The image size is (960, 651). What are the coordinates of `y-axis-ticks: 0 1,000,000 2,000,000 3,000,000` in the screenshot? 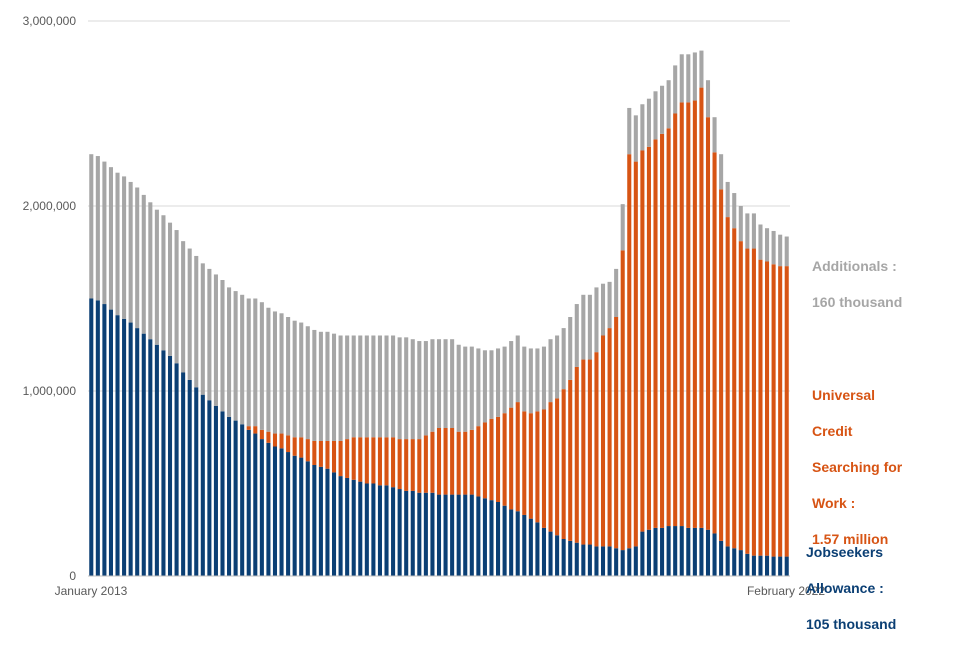 It's located at (50, 298).